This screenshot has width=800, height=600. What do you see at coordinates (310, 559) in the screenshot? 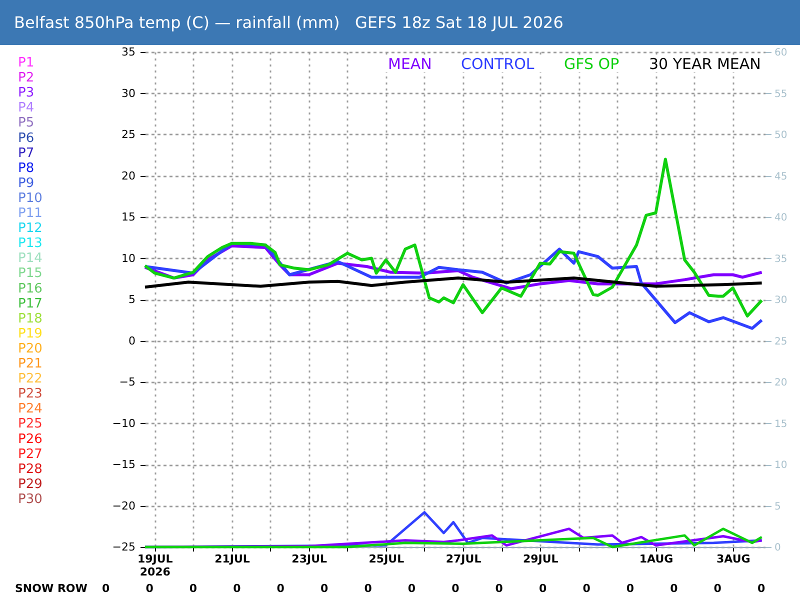
I see `x-tick-label: 23JUL` at bounding box center [310, 559].